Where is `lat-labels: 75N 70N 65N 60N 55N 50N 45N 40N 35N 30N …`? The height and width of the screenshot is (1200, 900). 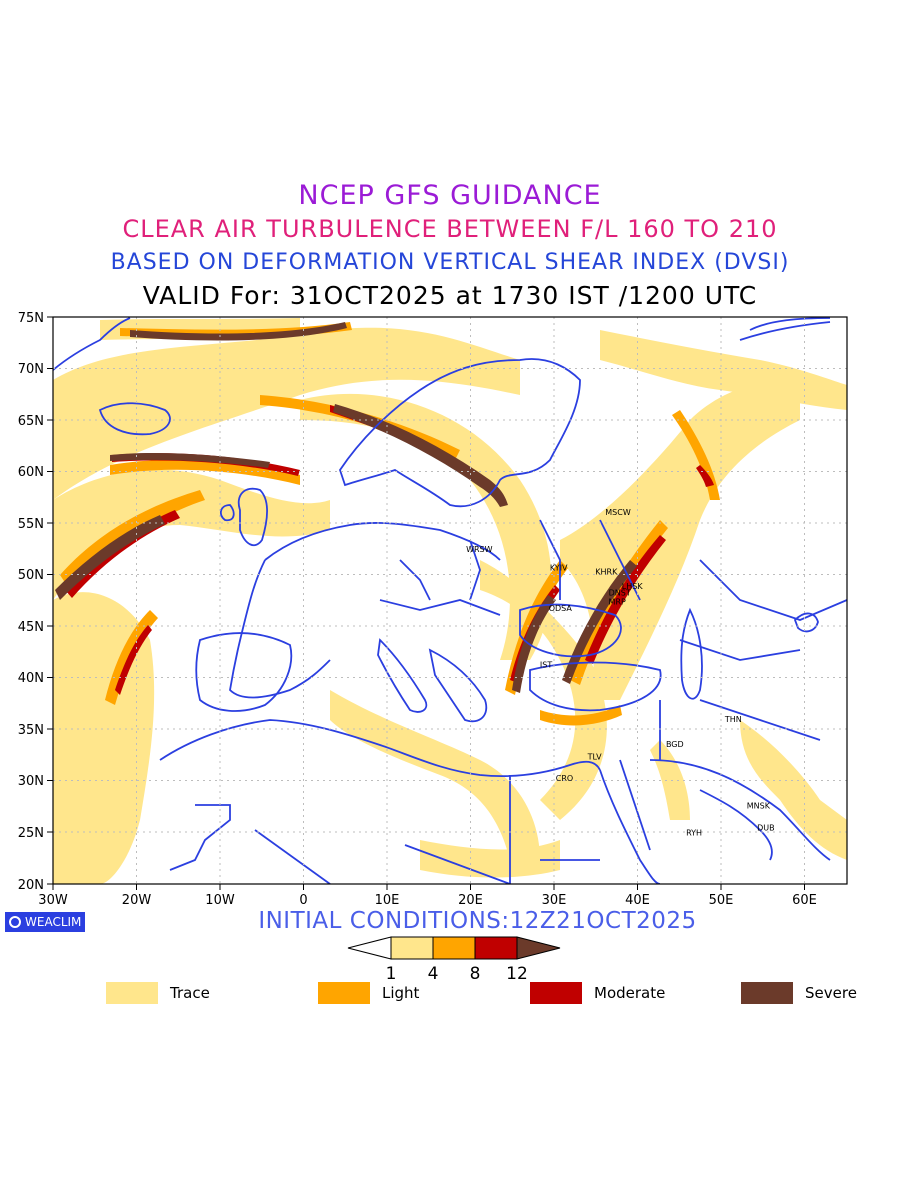 lat-labels: 75N 70N 65N 60N 55N 50N 45N 40N 35N 30N … is located at coordinates (31, 602).